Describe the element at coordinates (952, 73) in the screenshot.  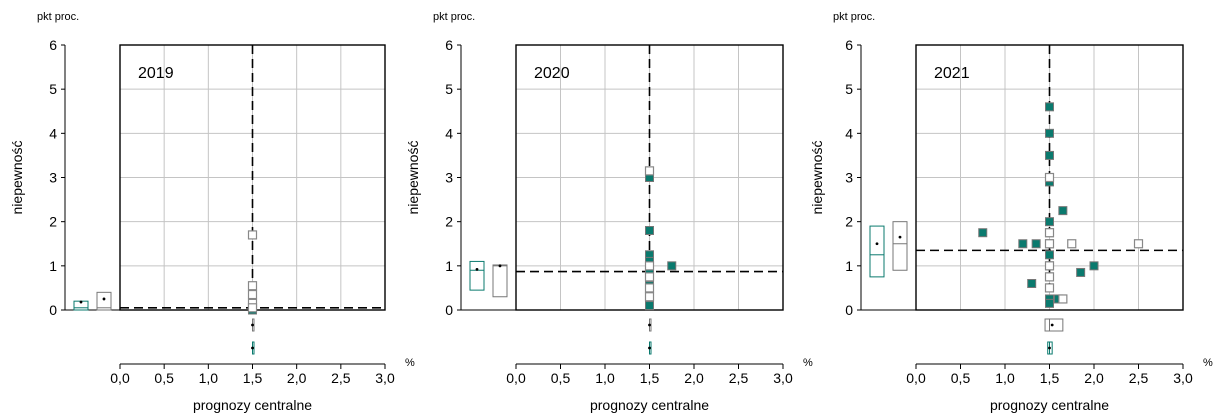
I see `panel-year-label: 2021` at that location.